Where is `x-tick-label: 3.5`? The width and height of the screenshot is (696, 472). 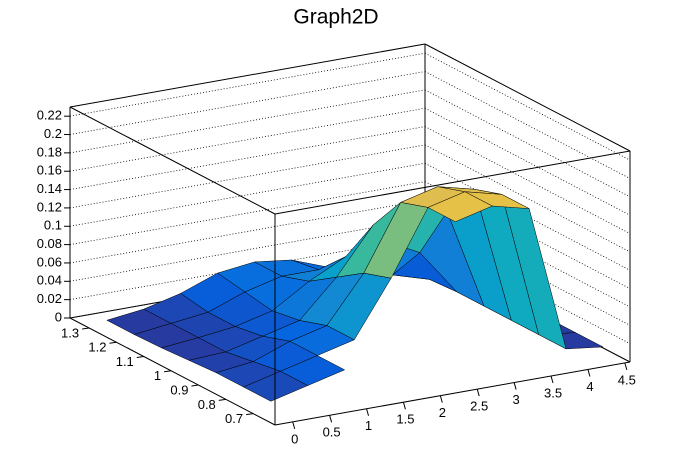
x-tick-label: 3.5 is located at coordinates (553, 392).